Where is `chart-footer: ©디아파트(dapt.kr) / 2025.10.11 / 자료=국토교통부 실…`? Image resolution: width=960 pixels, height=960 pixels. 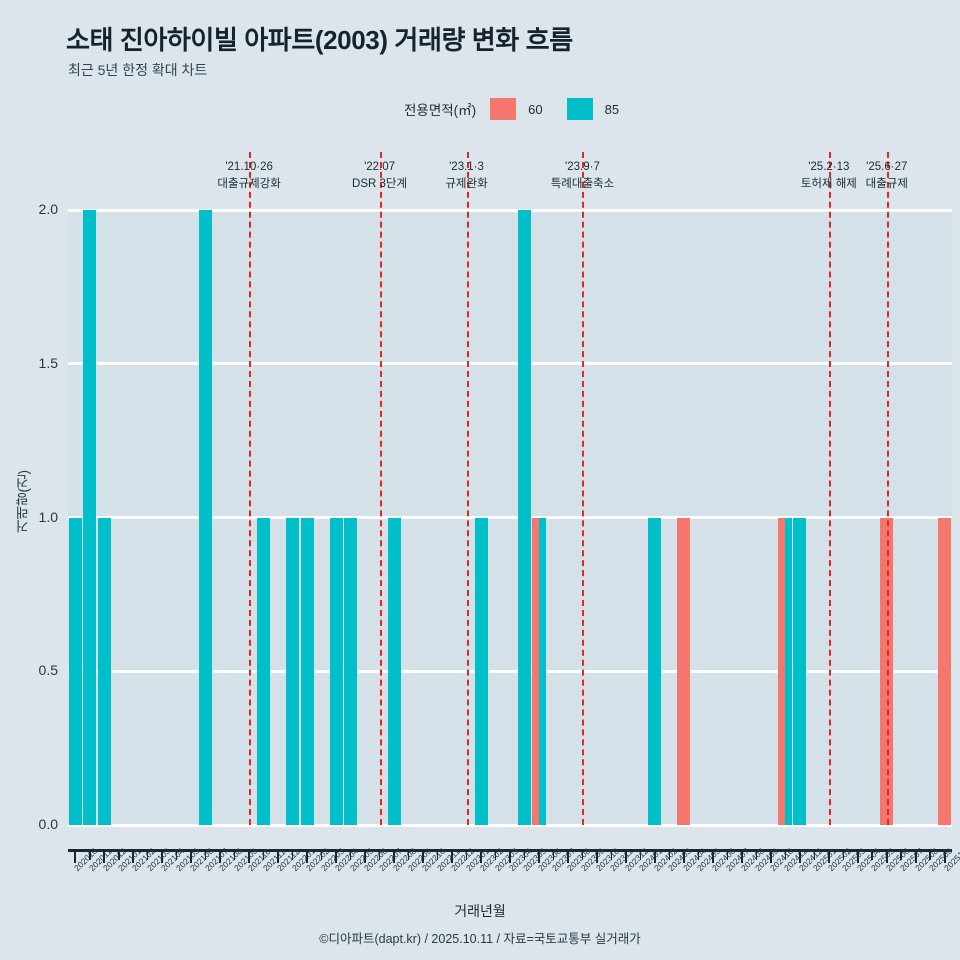
chart-footer: ©디아파트(dapt.kr) / 2025.10.11 / 자료=국토교통부 실… is located at coordinates (480, 939).